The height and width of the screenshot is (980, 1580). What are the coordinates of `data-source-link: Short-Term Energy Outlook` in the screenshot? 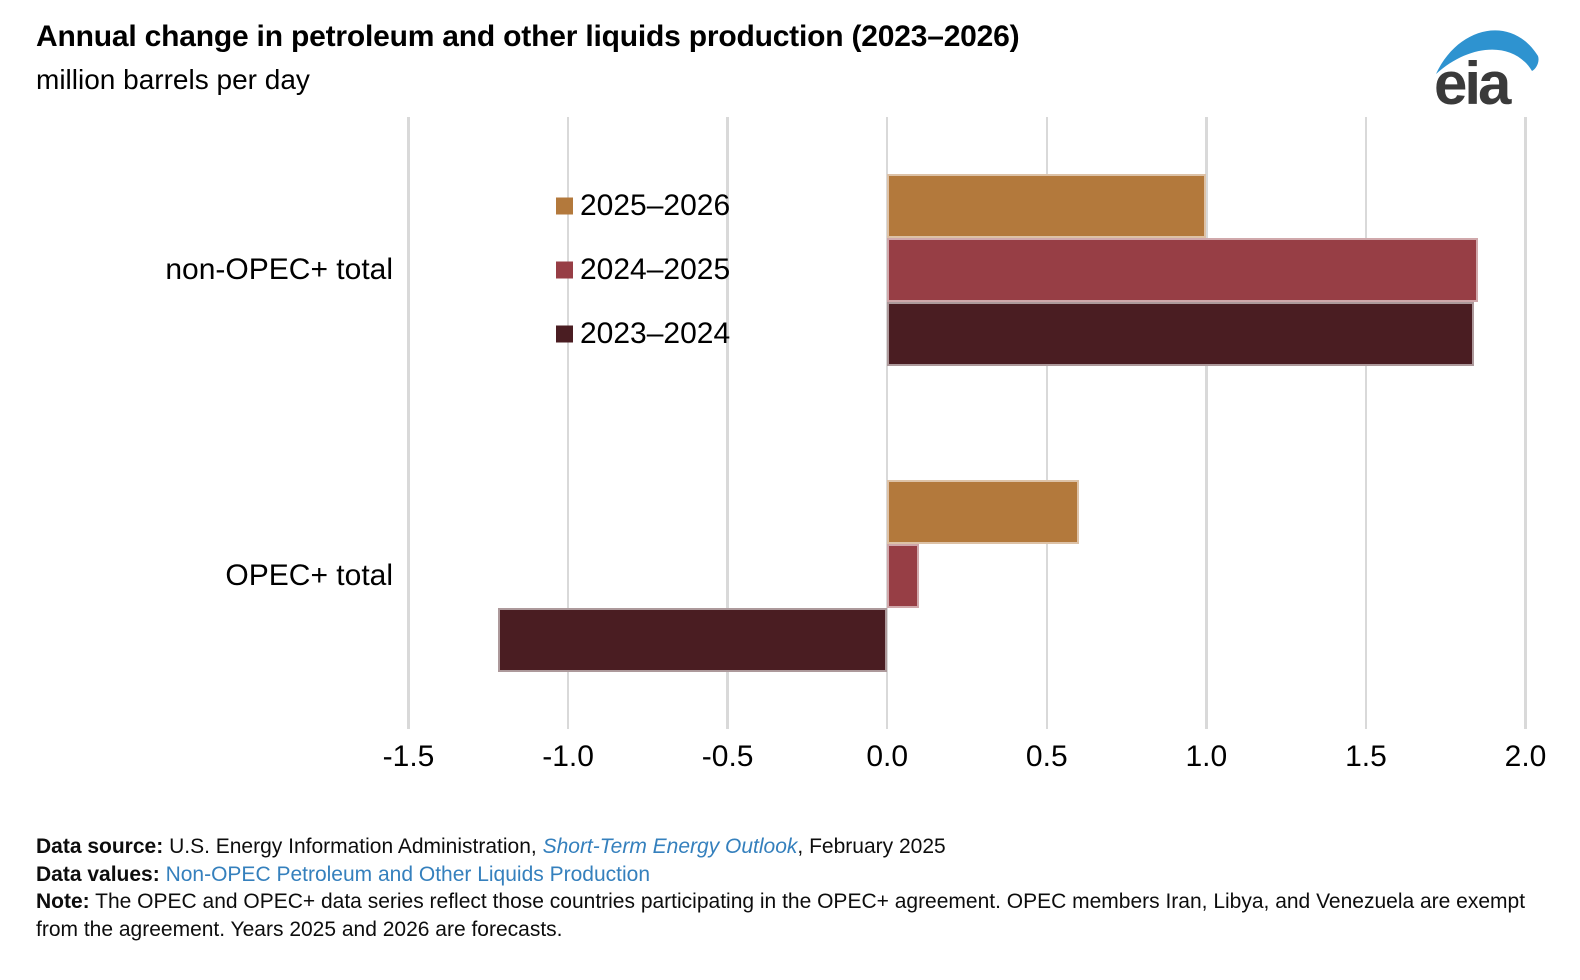 It's located at (670, 846).